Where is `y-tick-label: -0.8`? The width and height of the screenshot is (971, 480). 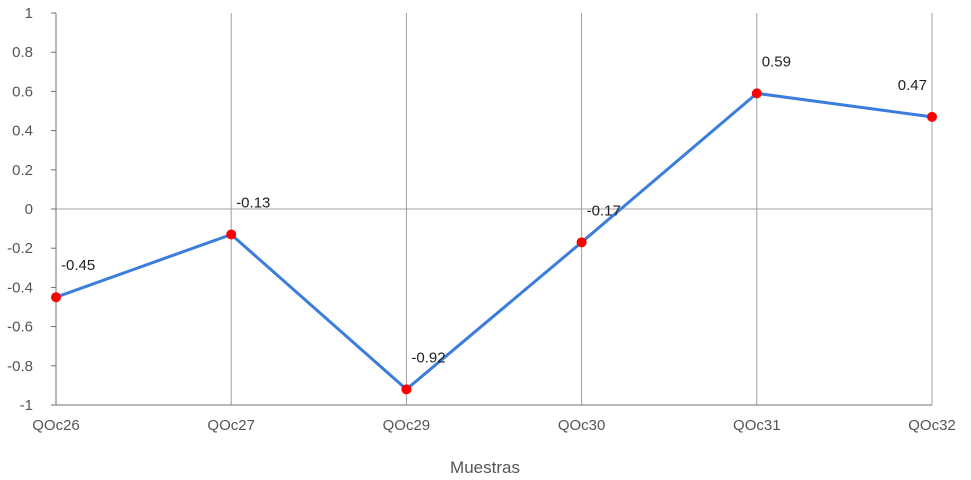
y-tick-label: -0.8 is located at coordinates (20, 366).